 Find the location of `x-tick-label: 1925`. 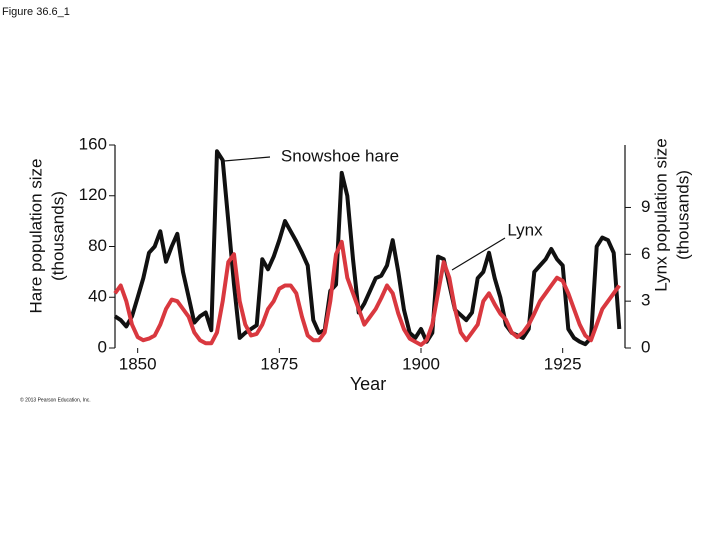

x-tick-label: 1925 is located at coordinates (563, 363).